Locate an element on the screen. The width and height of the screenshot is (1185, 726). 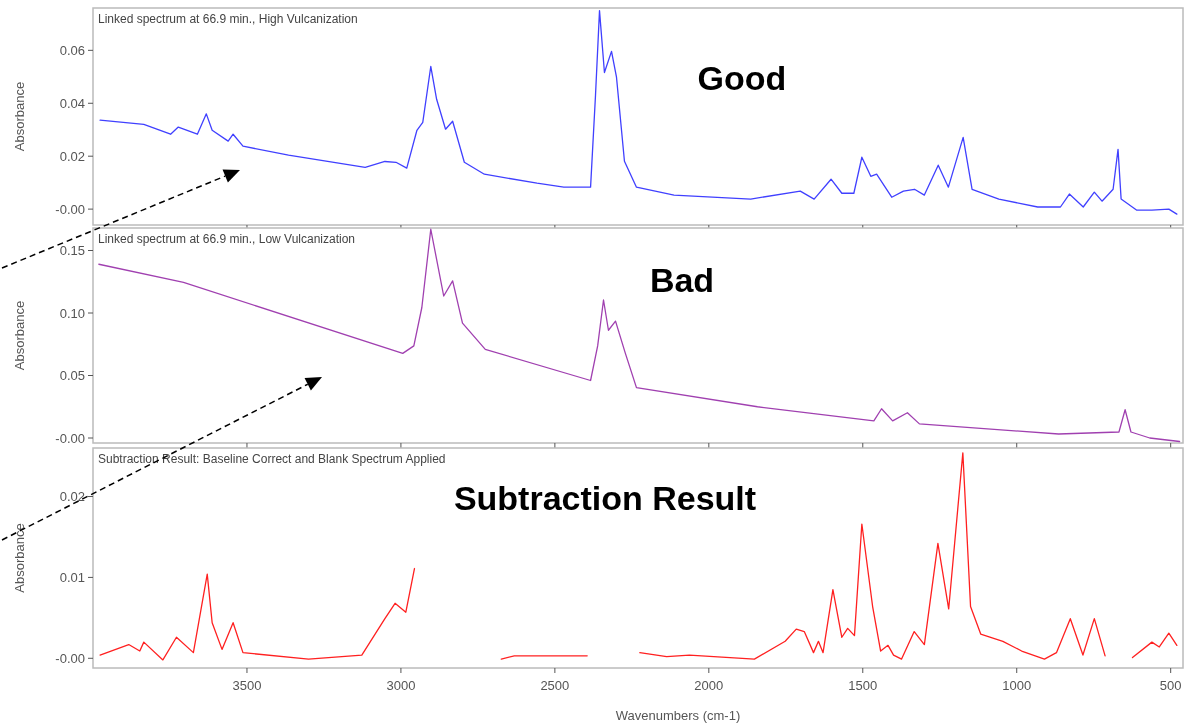
x-tick-label: 500 is located at coordinates (1170, 685).